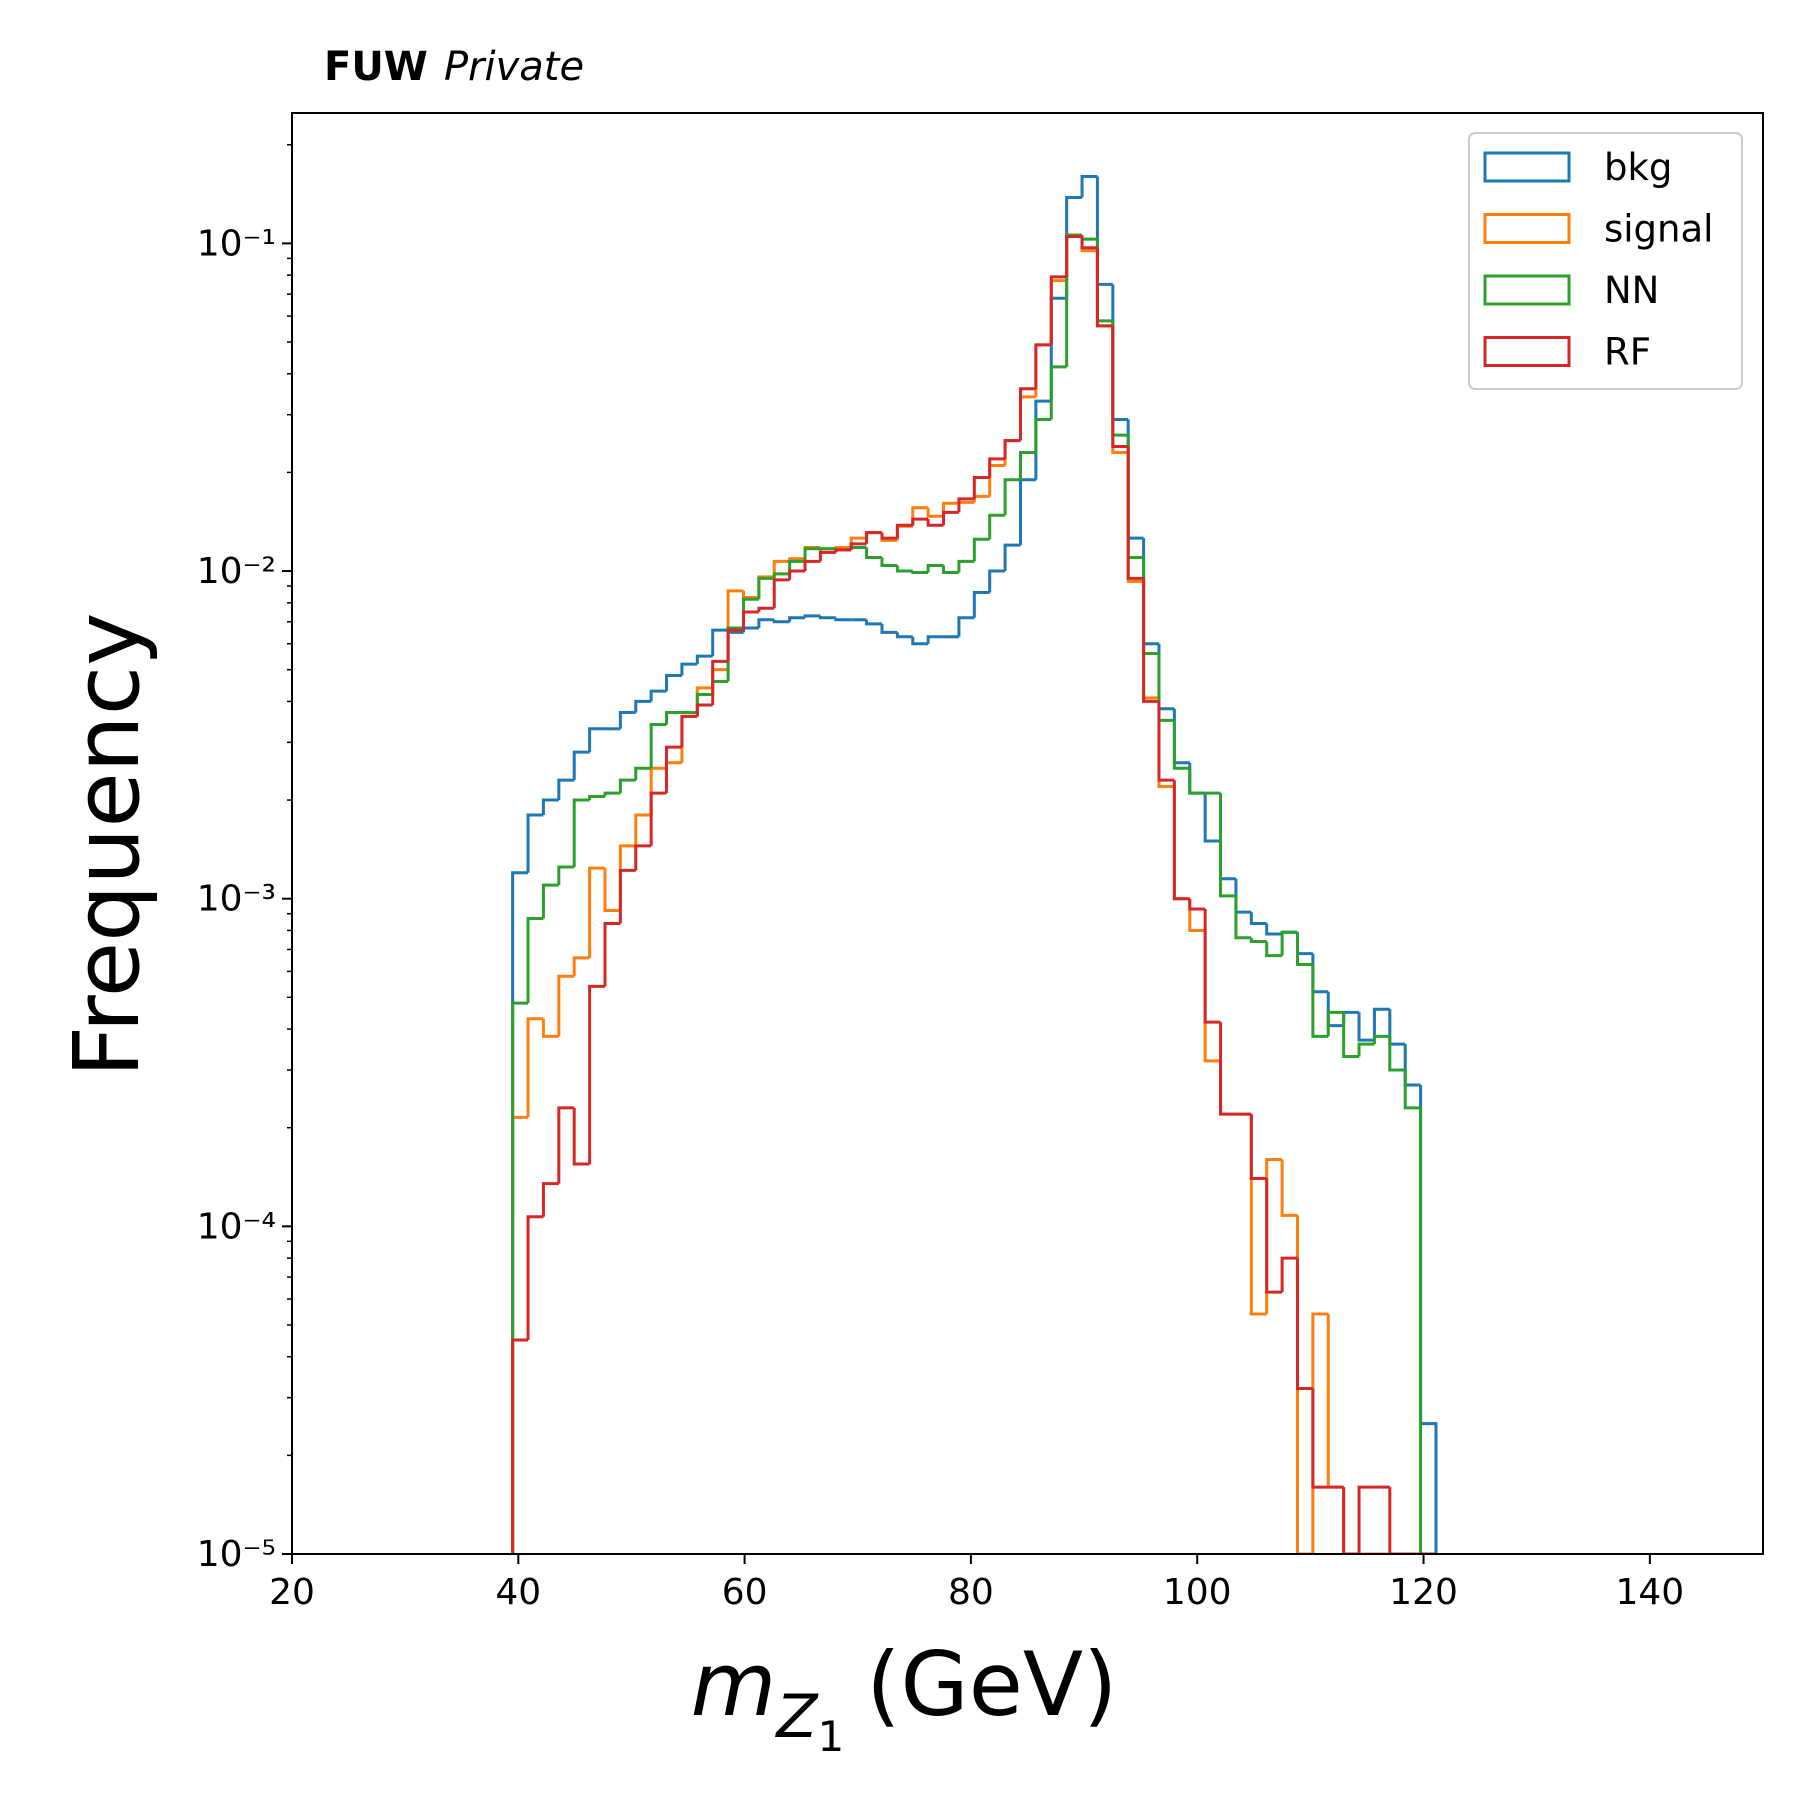 The height and width of the screenshot is (1804, 1800). Describe the element at coordinates (1658, 229) in the screenshot. I see `legend-label: signal` at that location.